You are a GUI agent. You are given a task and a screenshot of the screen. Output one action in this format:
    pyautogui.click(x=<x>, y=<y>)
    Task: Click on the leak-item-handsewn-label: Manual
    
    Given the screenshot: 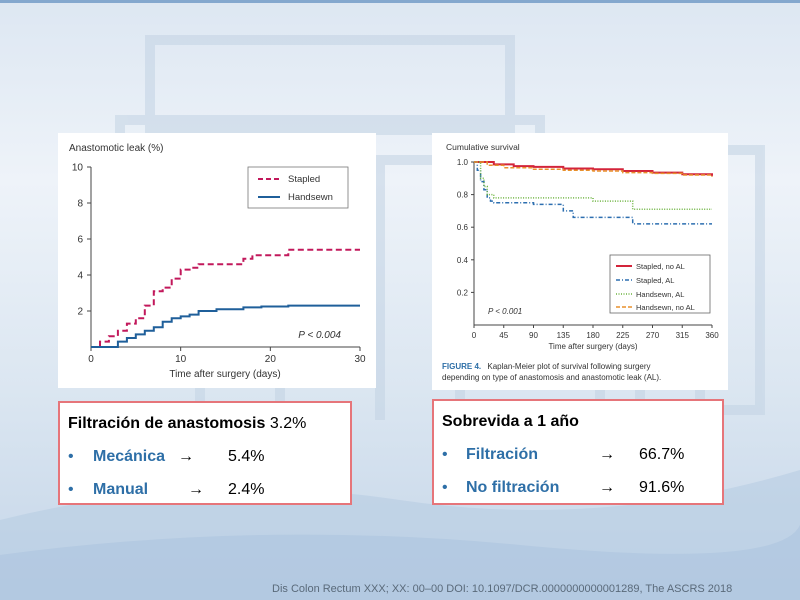 What is the action you would take?
    pyautogui.click(x=121, y=489)
    